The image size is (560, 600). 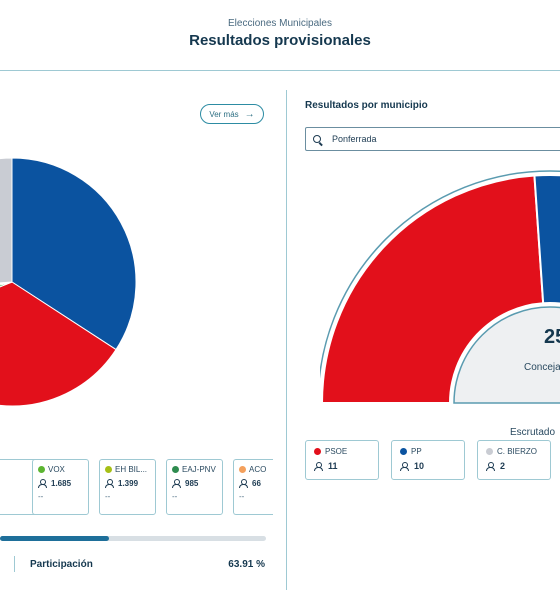 I want to click on national-results-pie, so click(x=68, y=282).